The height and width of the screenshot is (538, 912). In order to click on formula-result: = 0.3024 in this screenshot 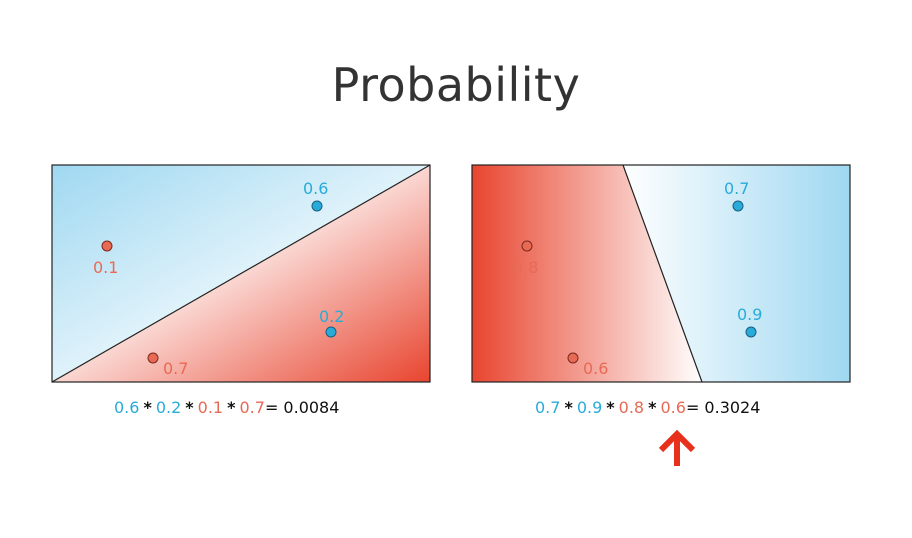, I will do `click(723, 407)`.